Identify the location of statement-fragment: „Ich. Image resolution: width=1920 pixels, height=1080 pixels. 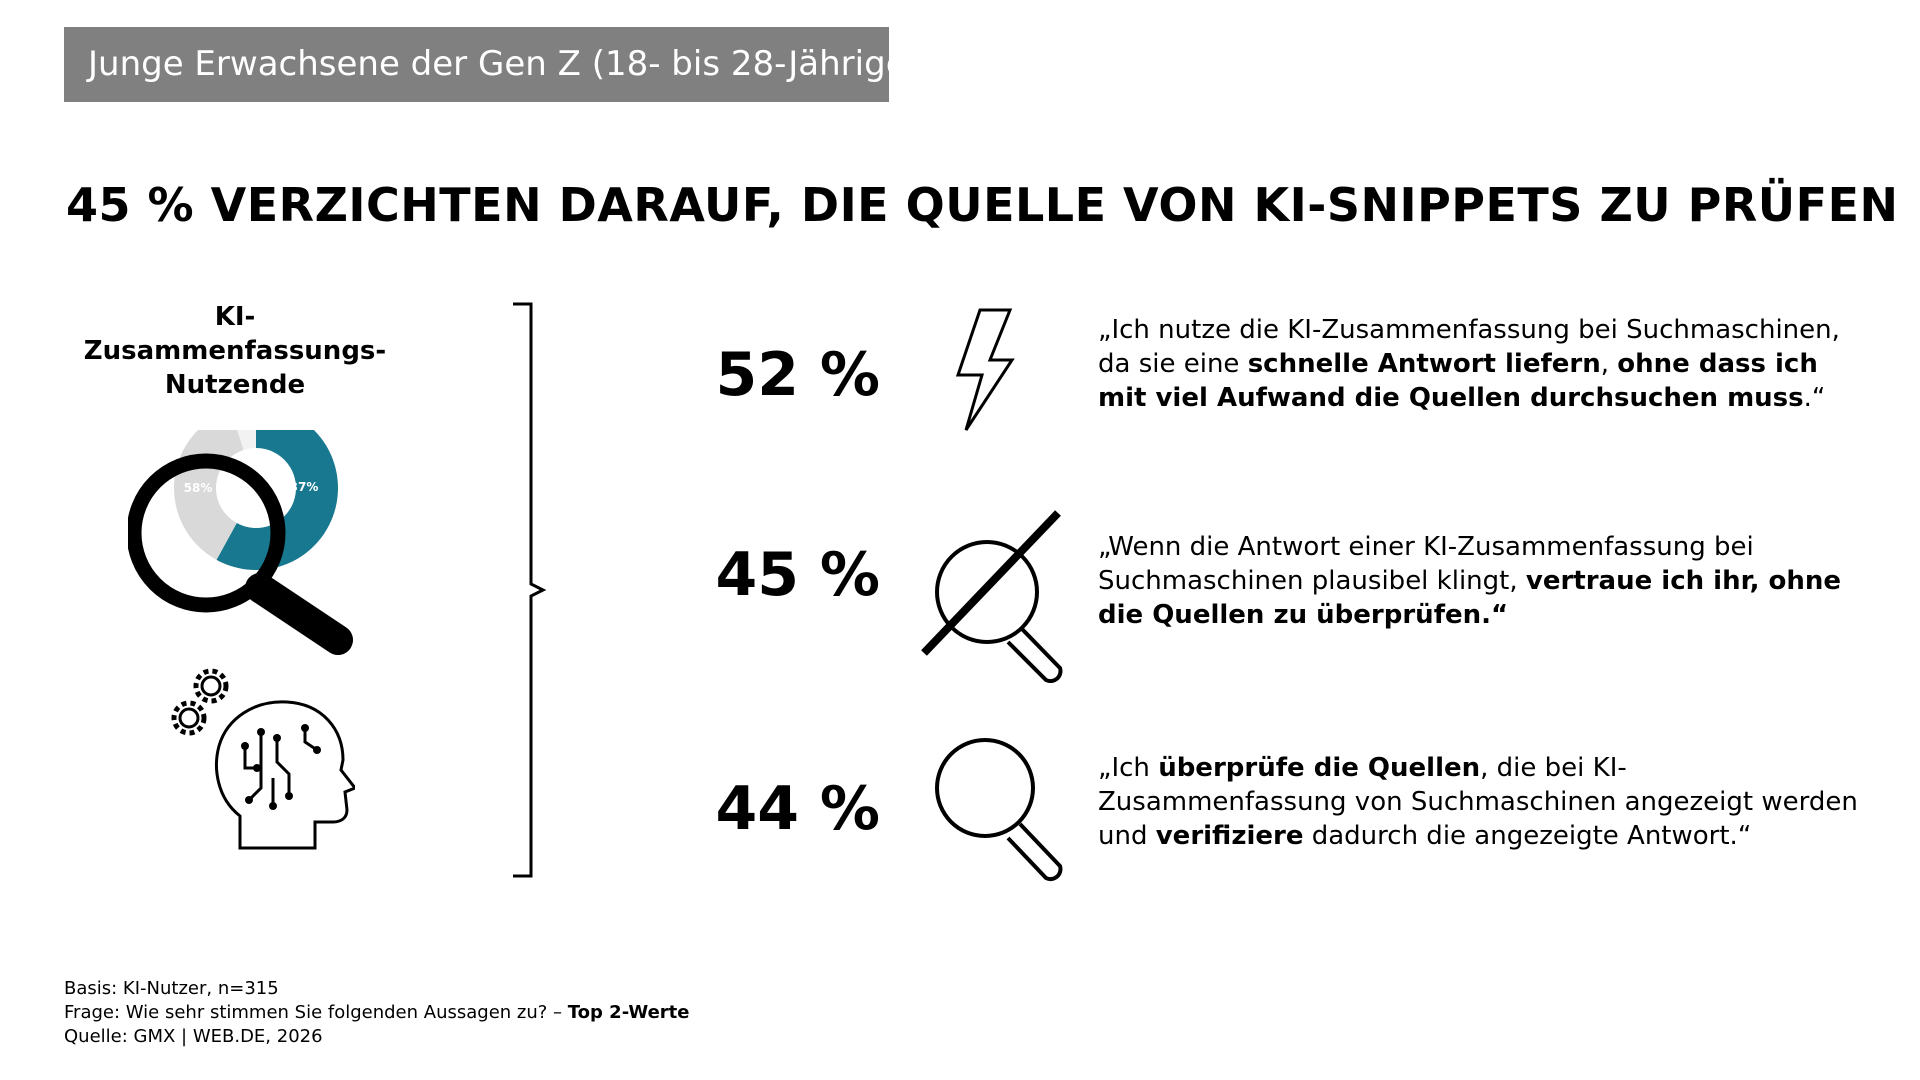
(1128, 768).